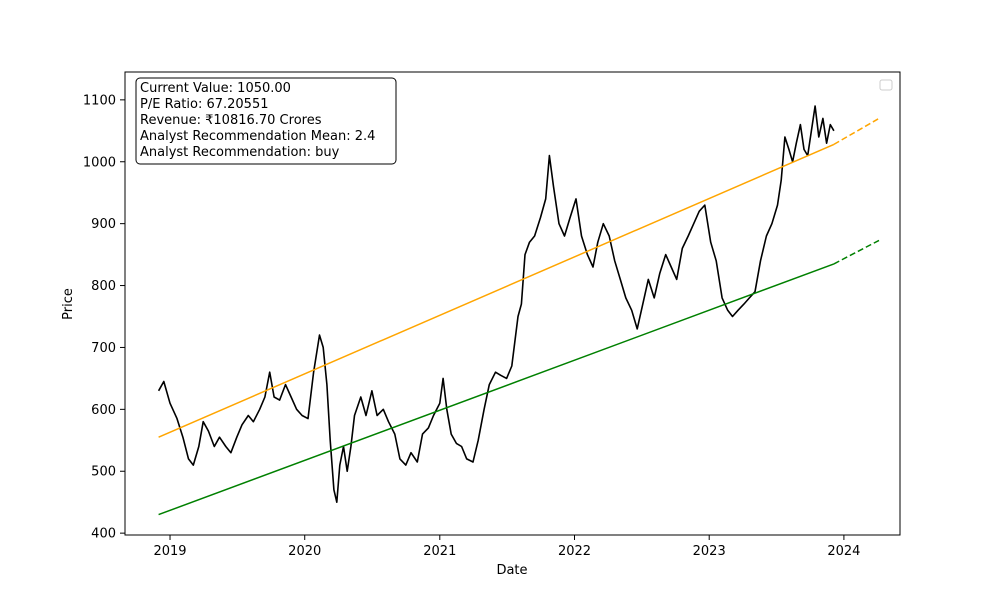 The height and width of the screenshot is (600, 1000). What do you see at coordinates (215, 88) in the screenshot?
I see `info-current-value: Current Value: 1050.00` at bounding box center [215, 88].